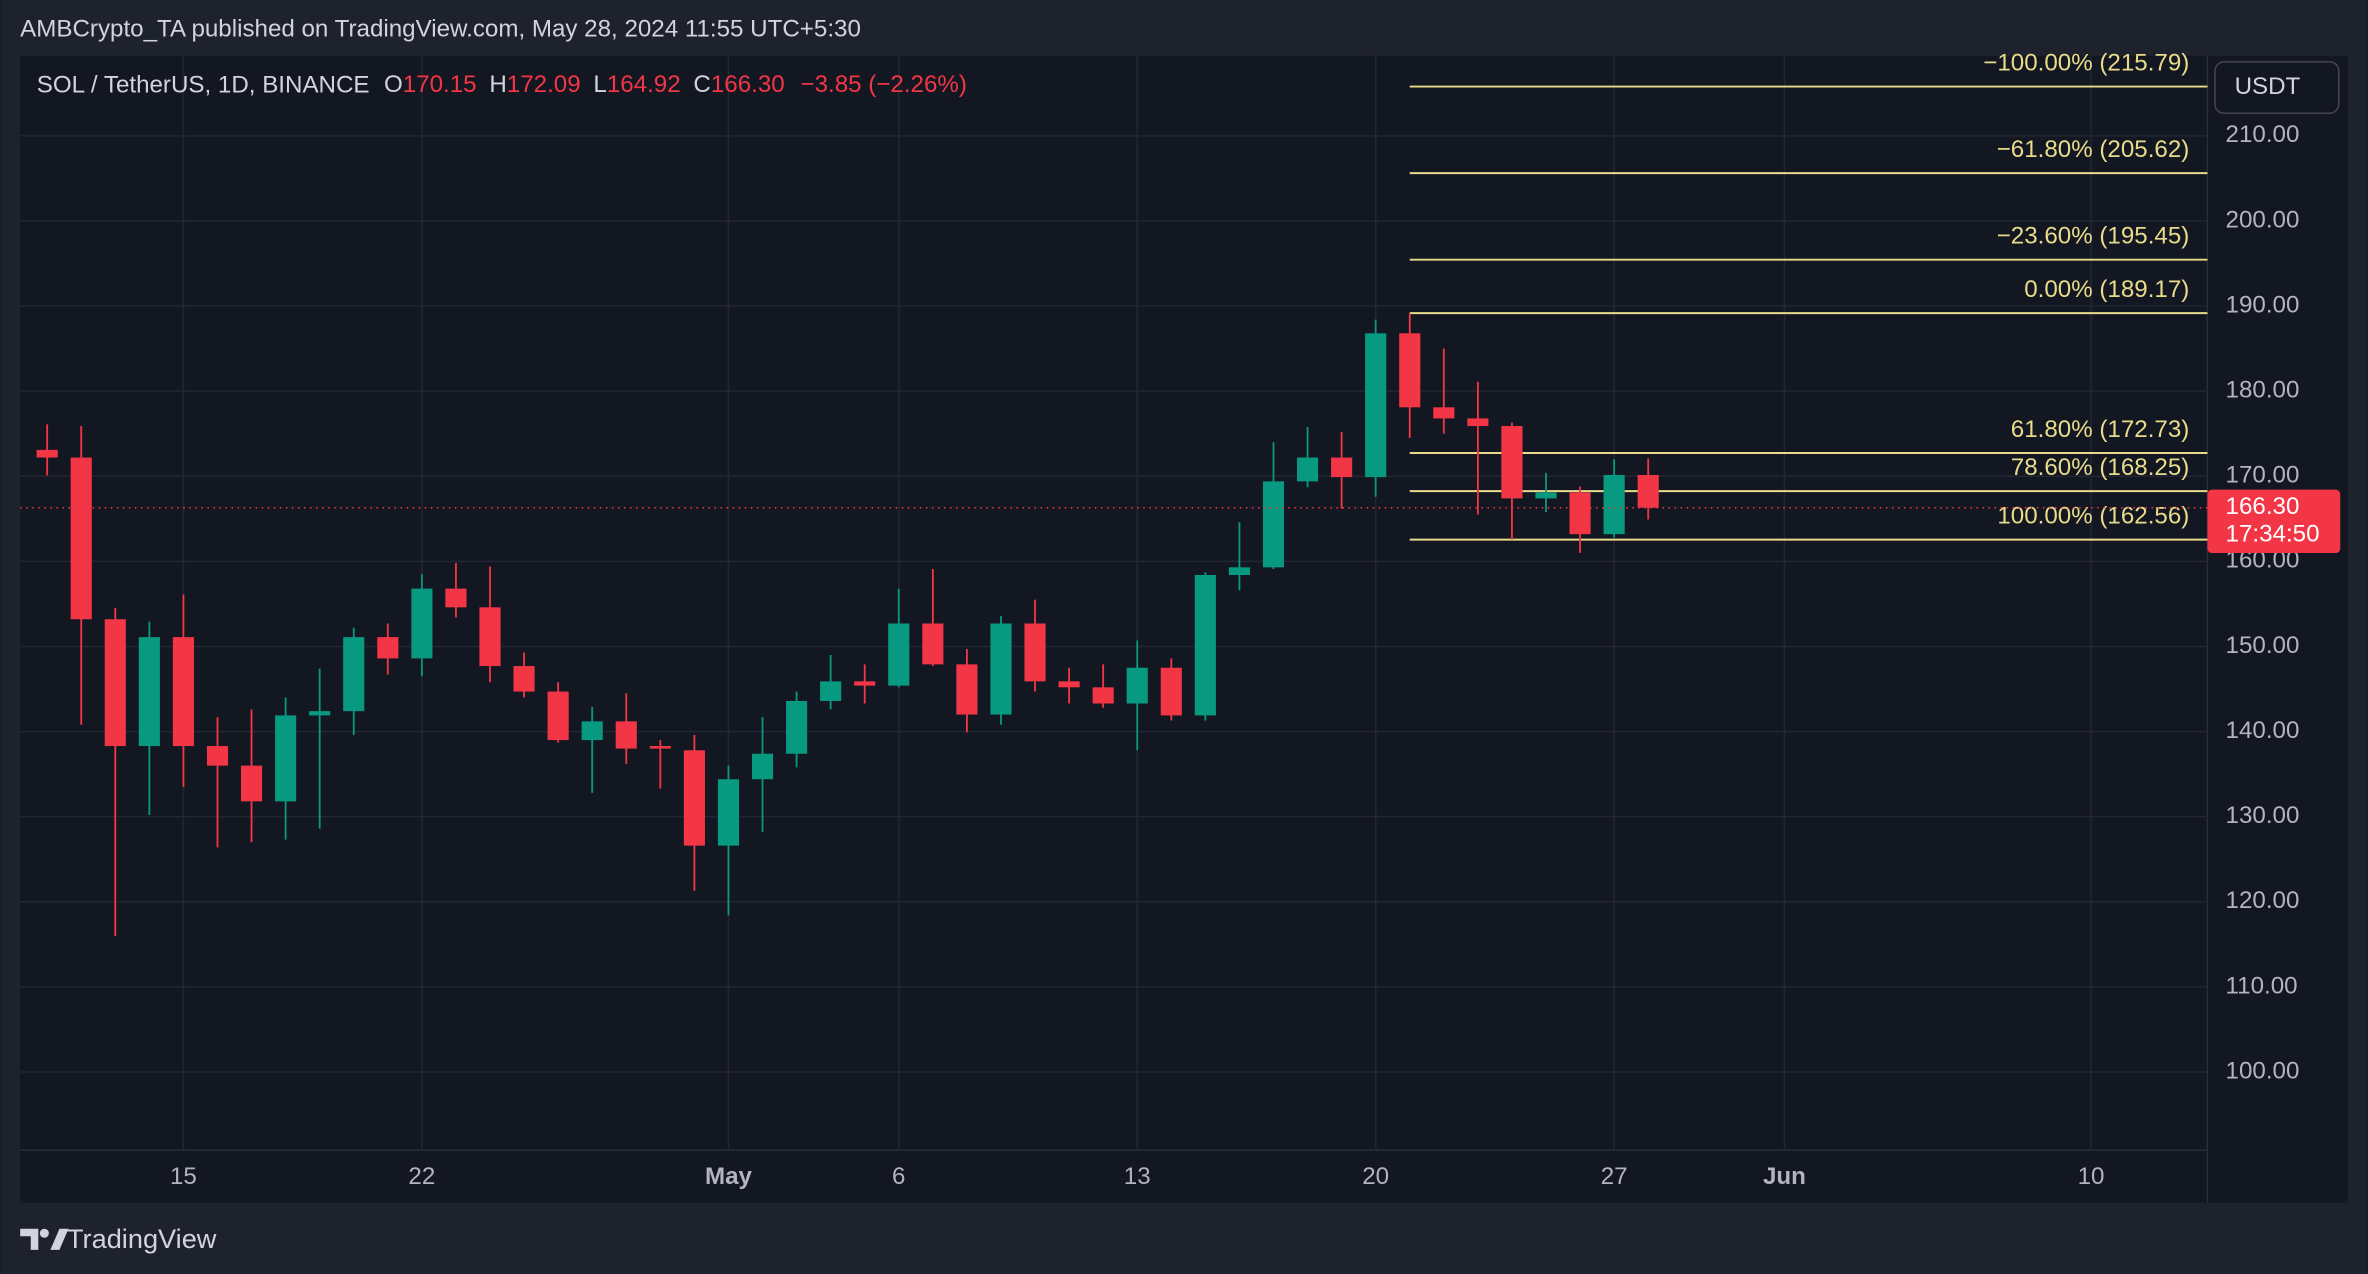  I want to click on open-value: 170.15, so click(440, 84).